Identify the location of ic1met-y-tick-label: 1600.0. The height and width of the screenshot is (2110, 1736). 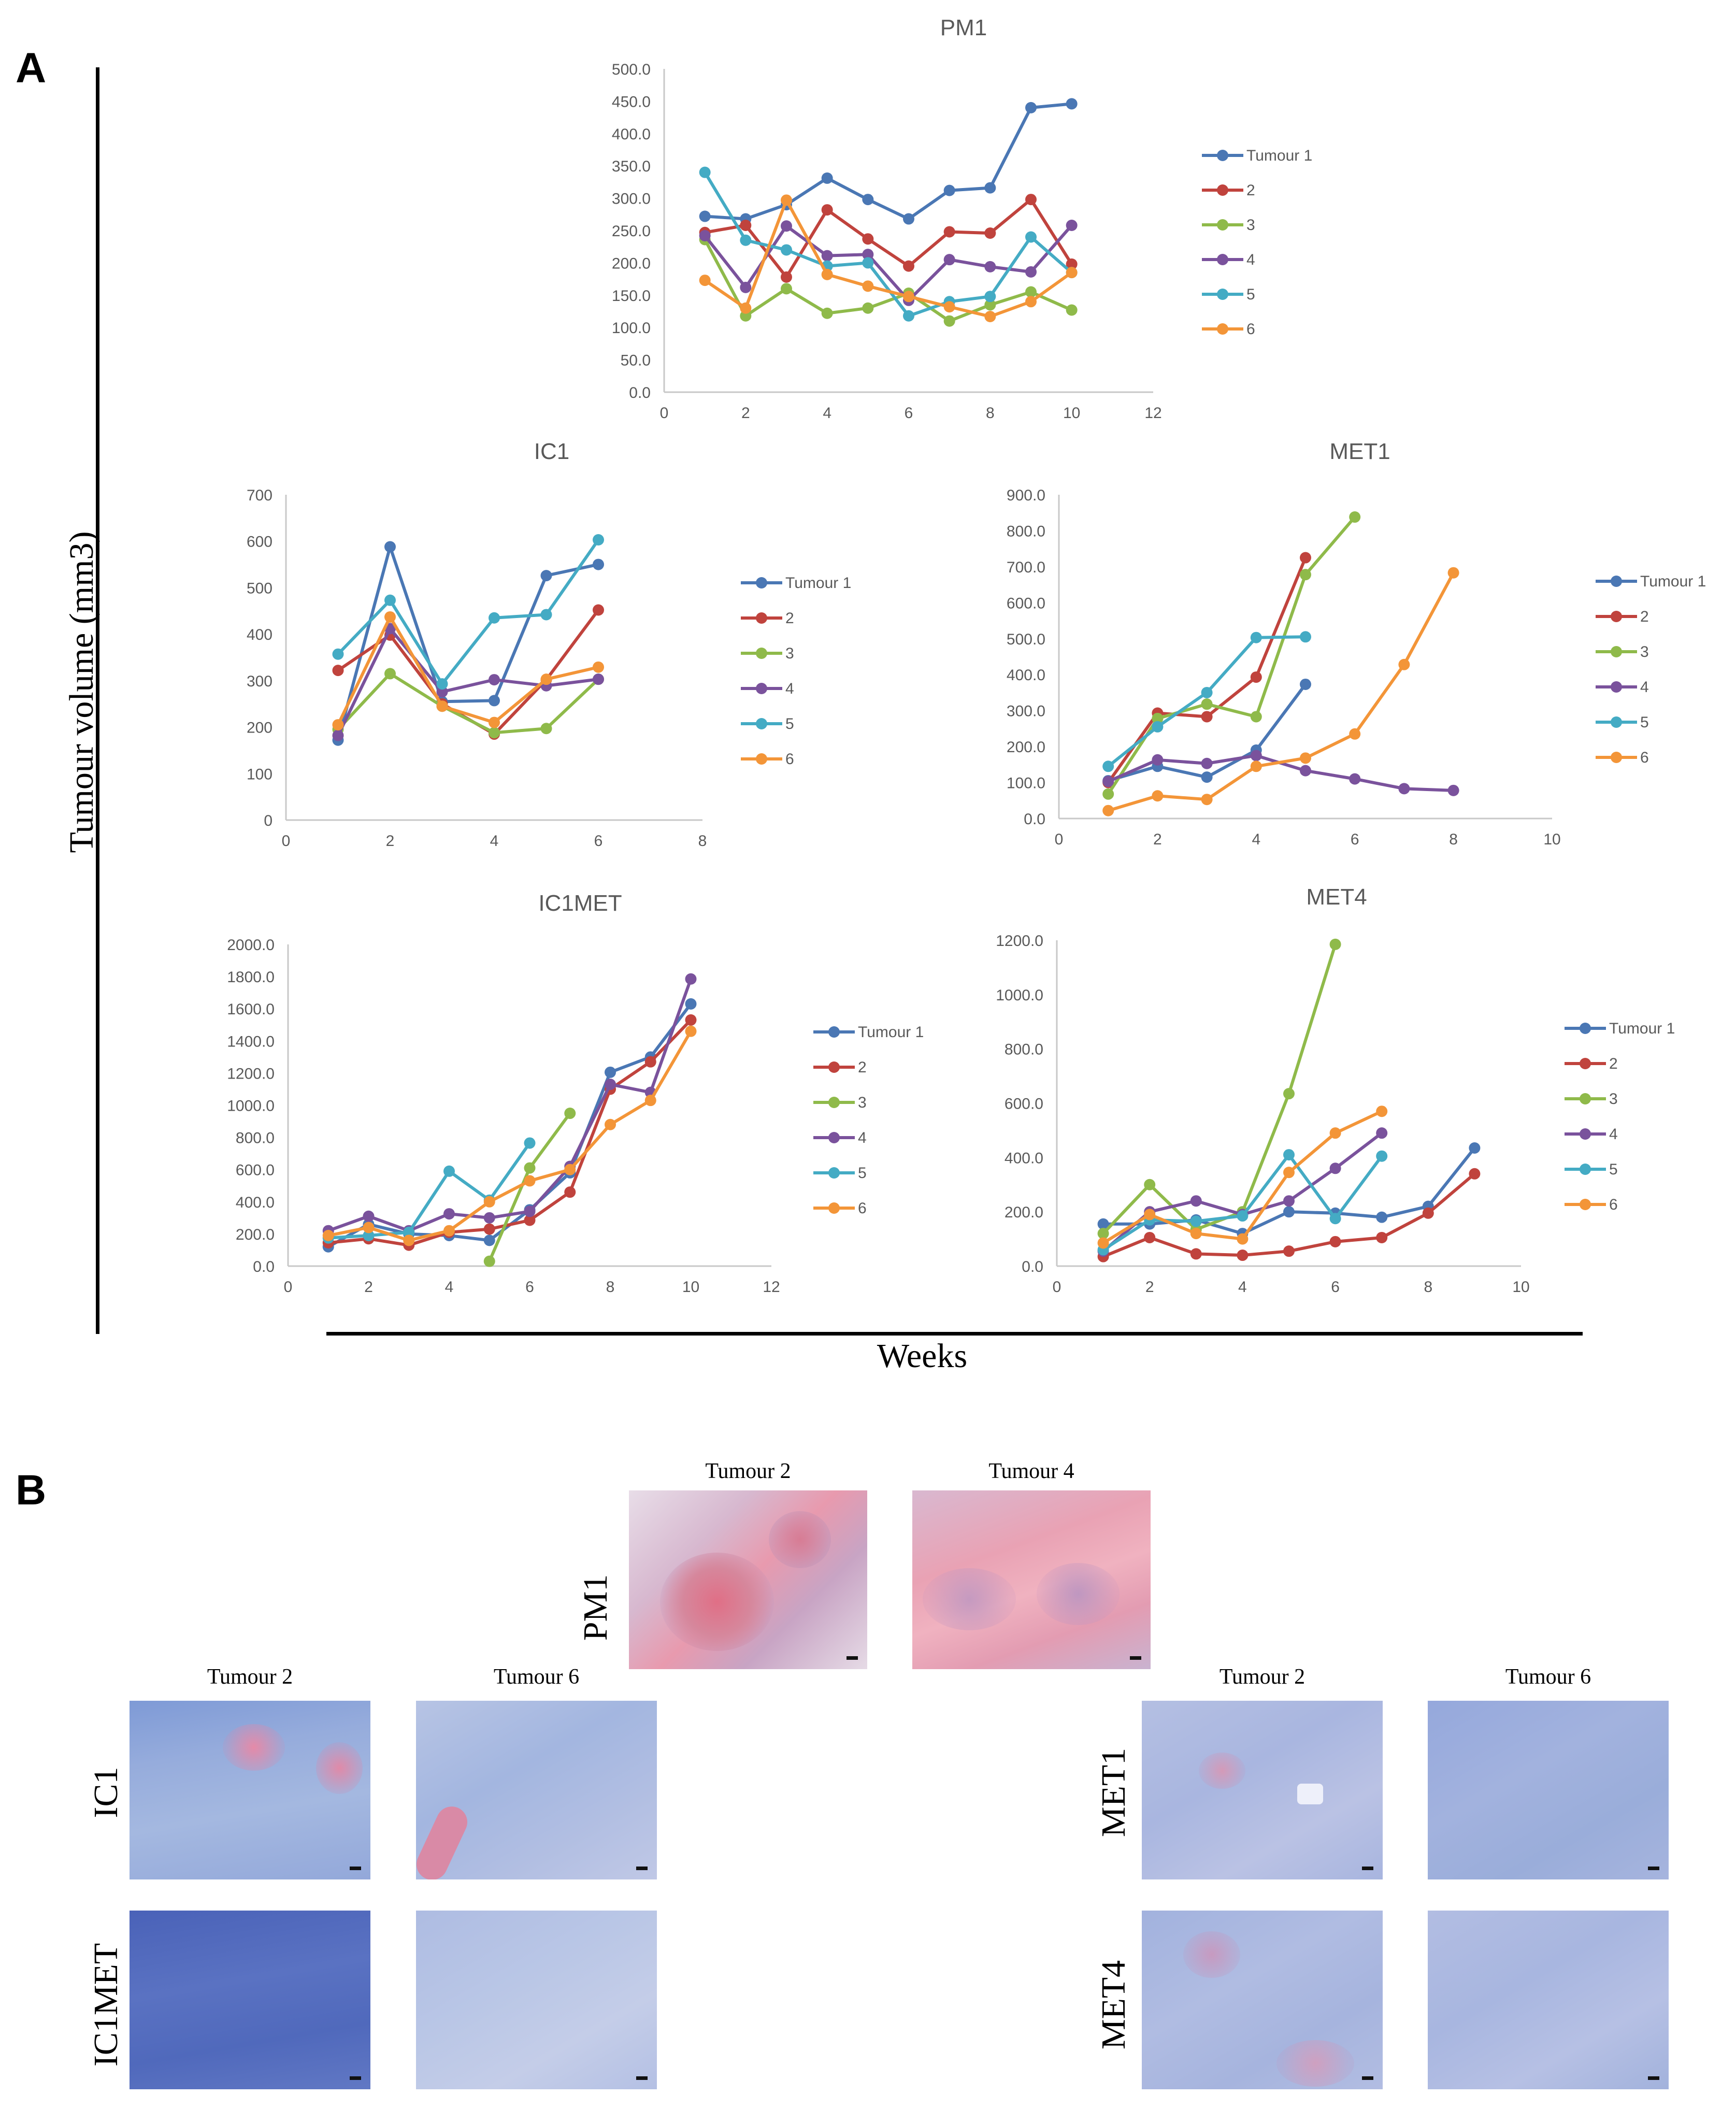
(251, 1009).